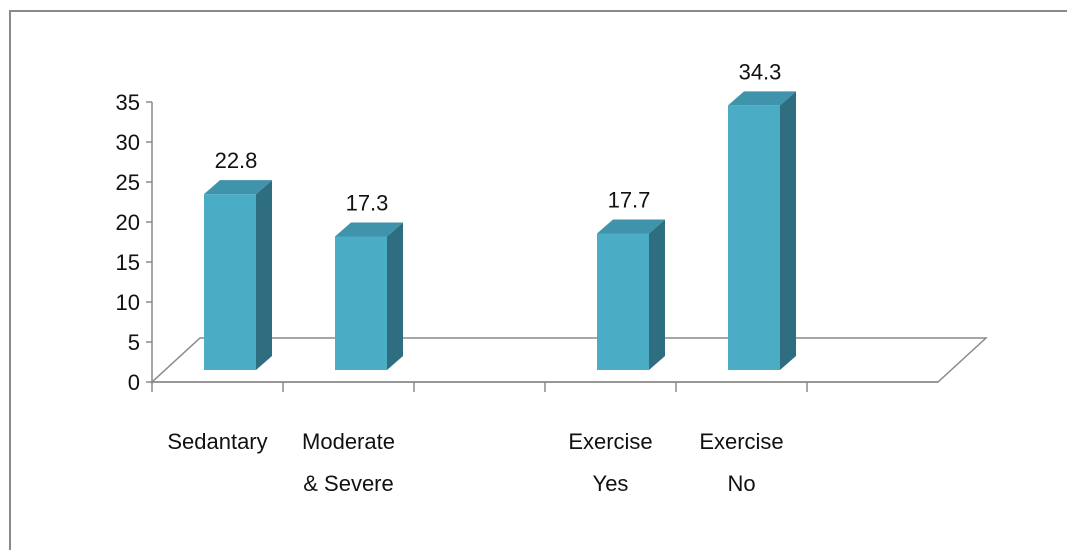 This screenshot has height=550, width=1067. Describe the element at coordinates (367, 203) in the screenshot. I see `data-label: 17.3` at that location.